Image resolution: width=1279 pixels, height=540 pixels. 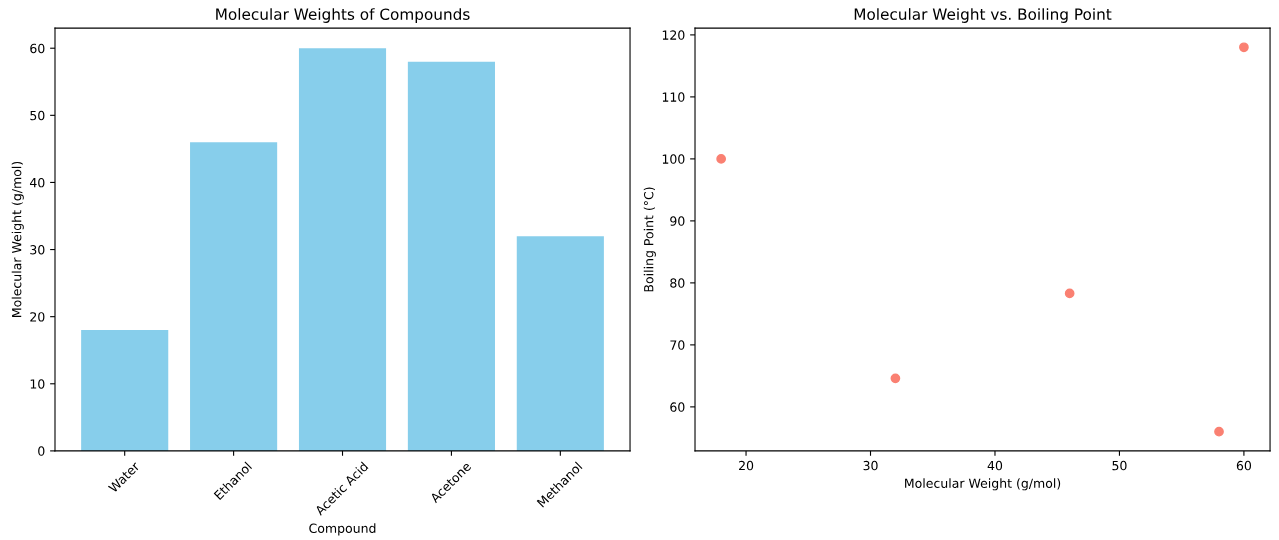 What do you see at coordinates (983, 15) in the screenshot?
I see `chart-title: Molecular Weight vs. Boiling Point` at bounding box center [983, 15].